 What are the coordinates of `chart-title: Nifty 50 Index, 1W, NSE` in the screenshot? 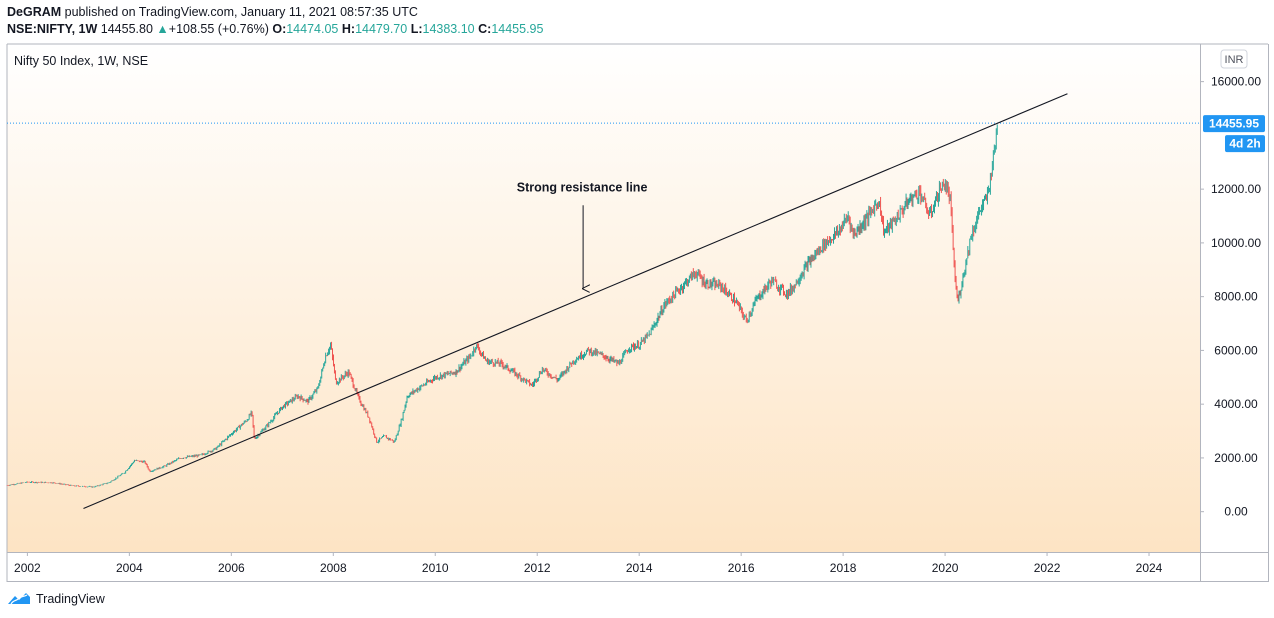 It's located at (81, 61).